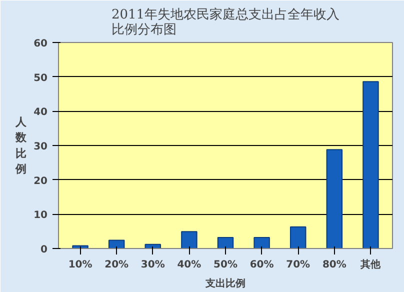  What do you see at coordinates (298, 265) in the screenshot?
I see `x-tick-label: 70%` at bounding box center [298, 265].